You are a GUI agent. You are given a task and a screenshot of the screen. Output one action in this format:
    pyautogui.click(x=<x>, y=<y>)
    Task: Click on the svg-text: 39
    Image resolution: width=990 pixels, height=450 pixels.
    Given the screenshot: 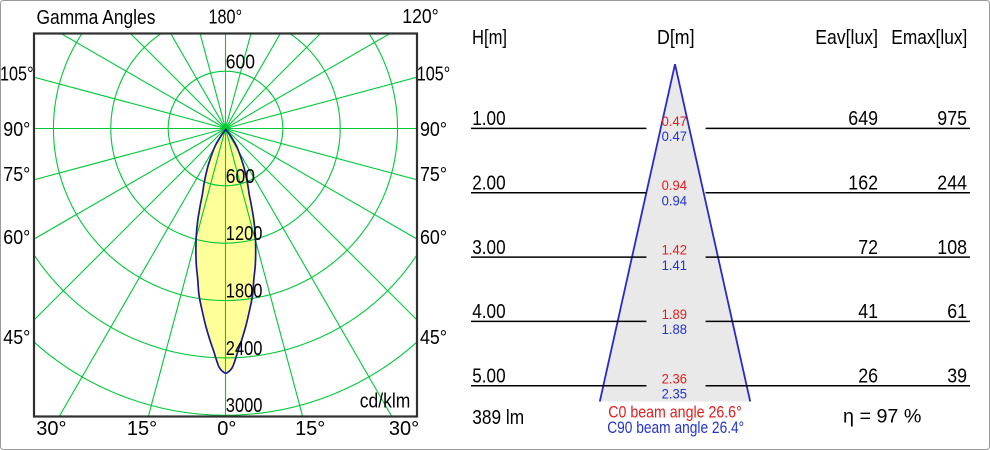 What is the action you would take?
    pyautogui.click(x=957, y=377)
    